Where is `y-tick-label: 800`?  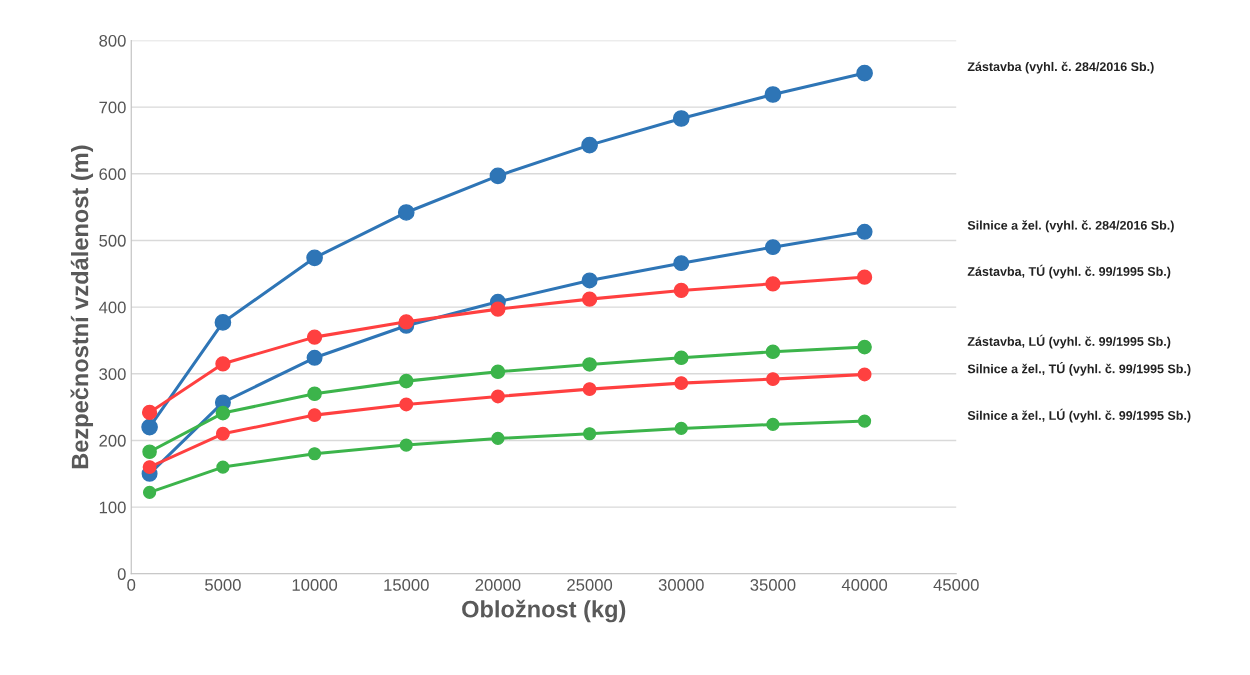 y-tick-label: 800 is located at coordinates (112, 40).